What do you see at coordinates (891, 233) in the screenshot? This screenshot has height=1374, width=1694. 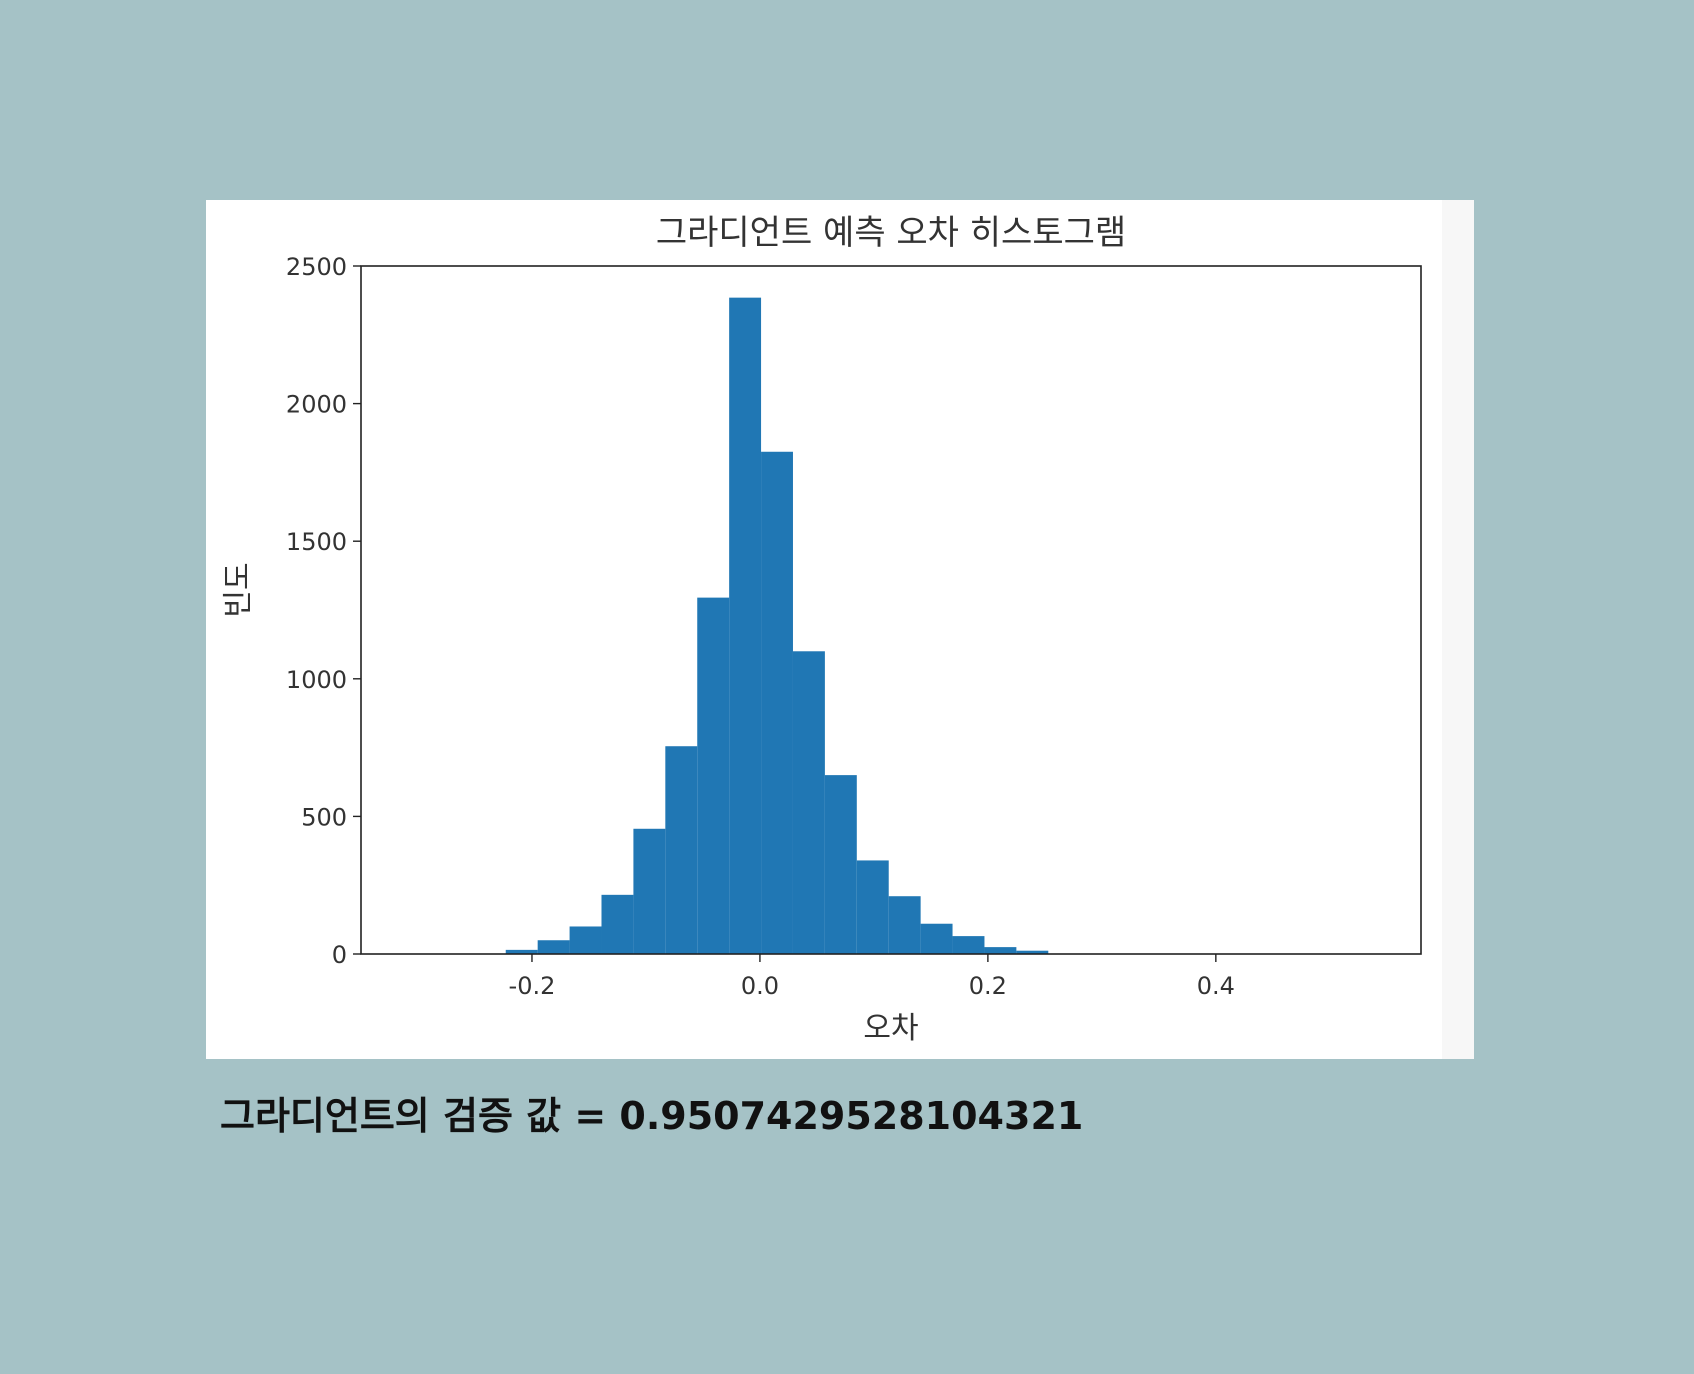 I see `chart-title: 그라디언트 예측 오차 히스토그램` at bounding box center [891, 233].